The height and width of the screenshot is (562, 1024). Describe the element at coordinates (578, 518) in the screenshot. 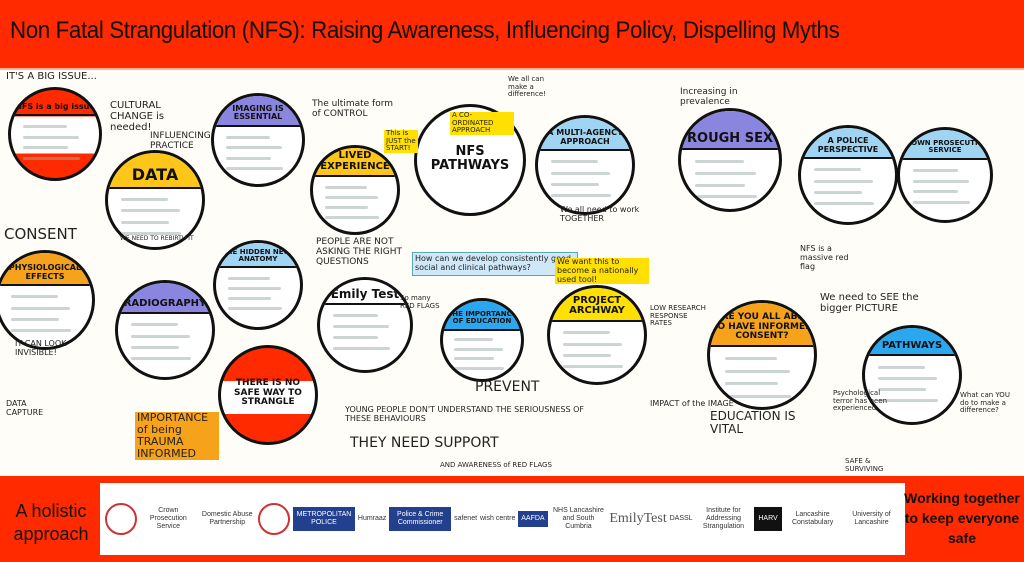

I see `nhs-logo: NHS Lancashire and South Cumbria` at that location.